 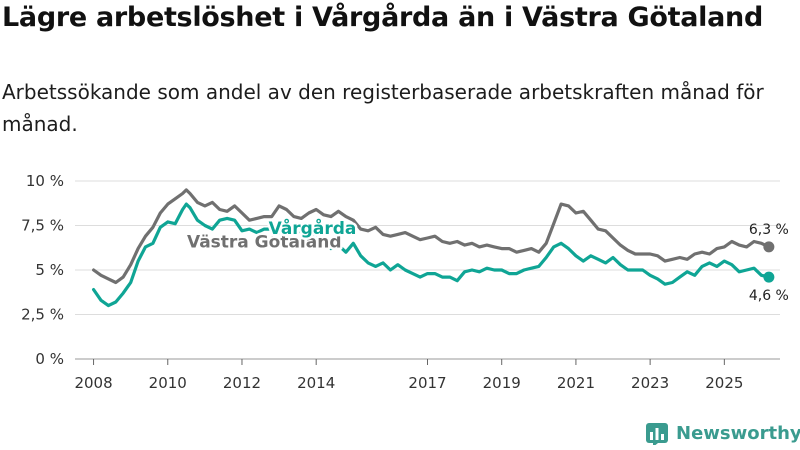 What do you see at coordinates (724, 383) in the screenshot?
I see `x-tick-label: 2025` at bounding box center [724, 383].